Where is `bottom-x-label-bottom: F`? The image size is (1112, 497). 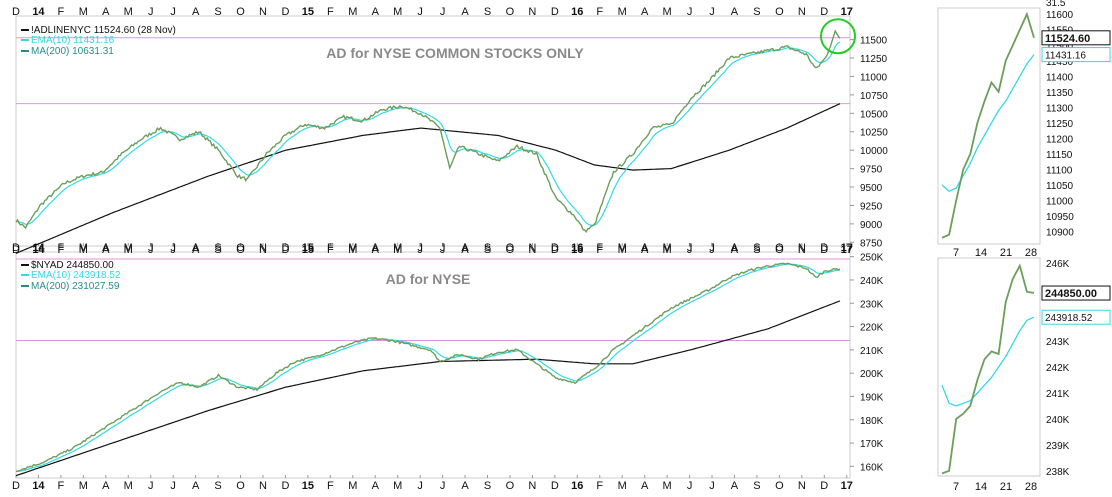
bottom-x-label-bottom: F is located at coordinates (599, 486).